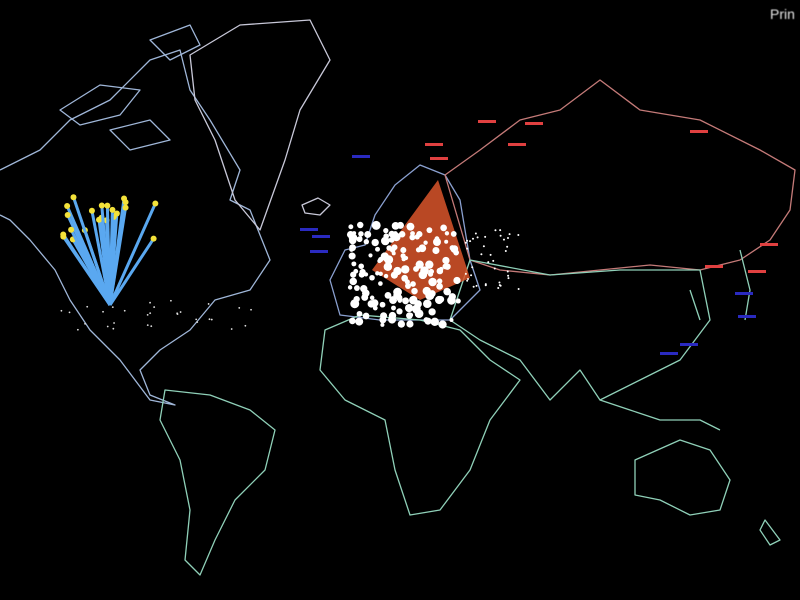  I want to click on southeast-asia-islands-outline, so click(675, 340).